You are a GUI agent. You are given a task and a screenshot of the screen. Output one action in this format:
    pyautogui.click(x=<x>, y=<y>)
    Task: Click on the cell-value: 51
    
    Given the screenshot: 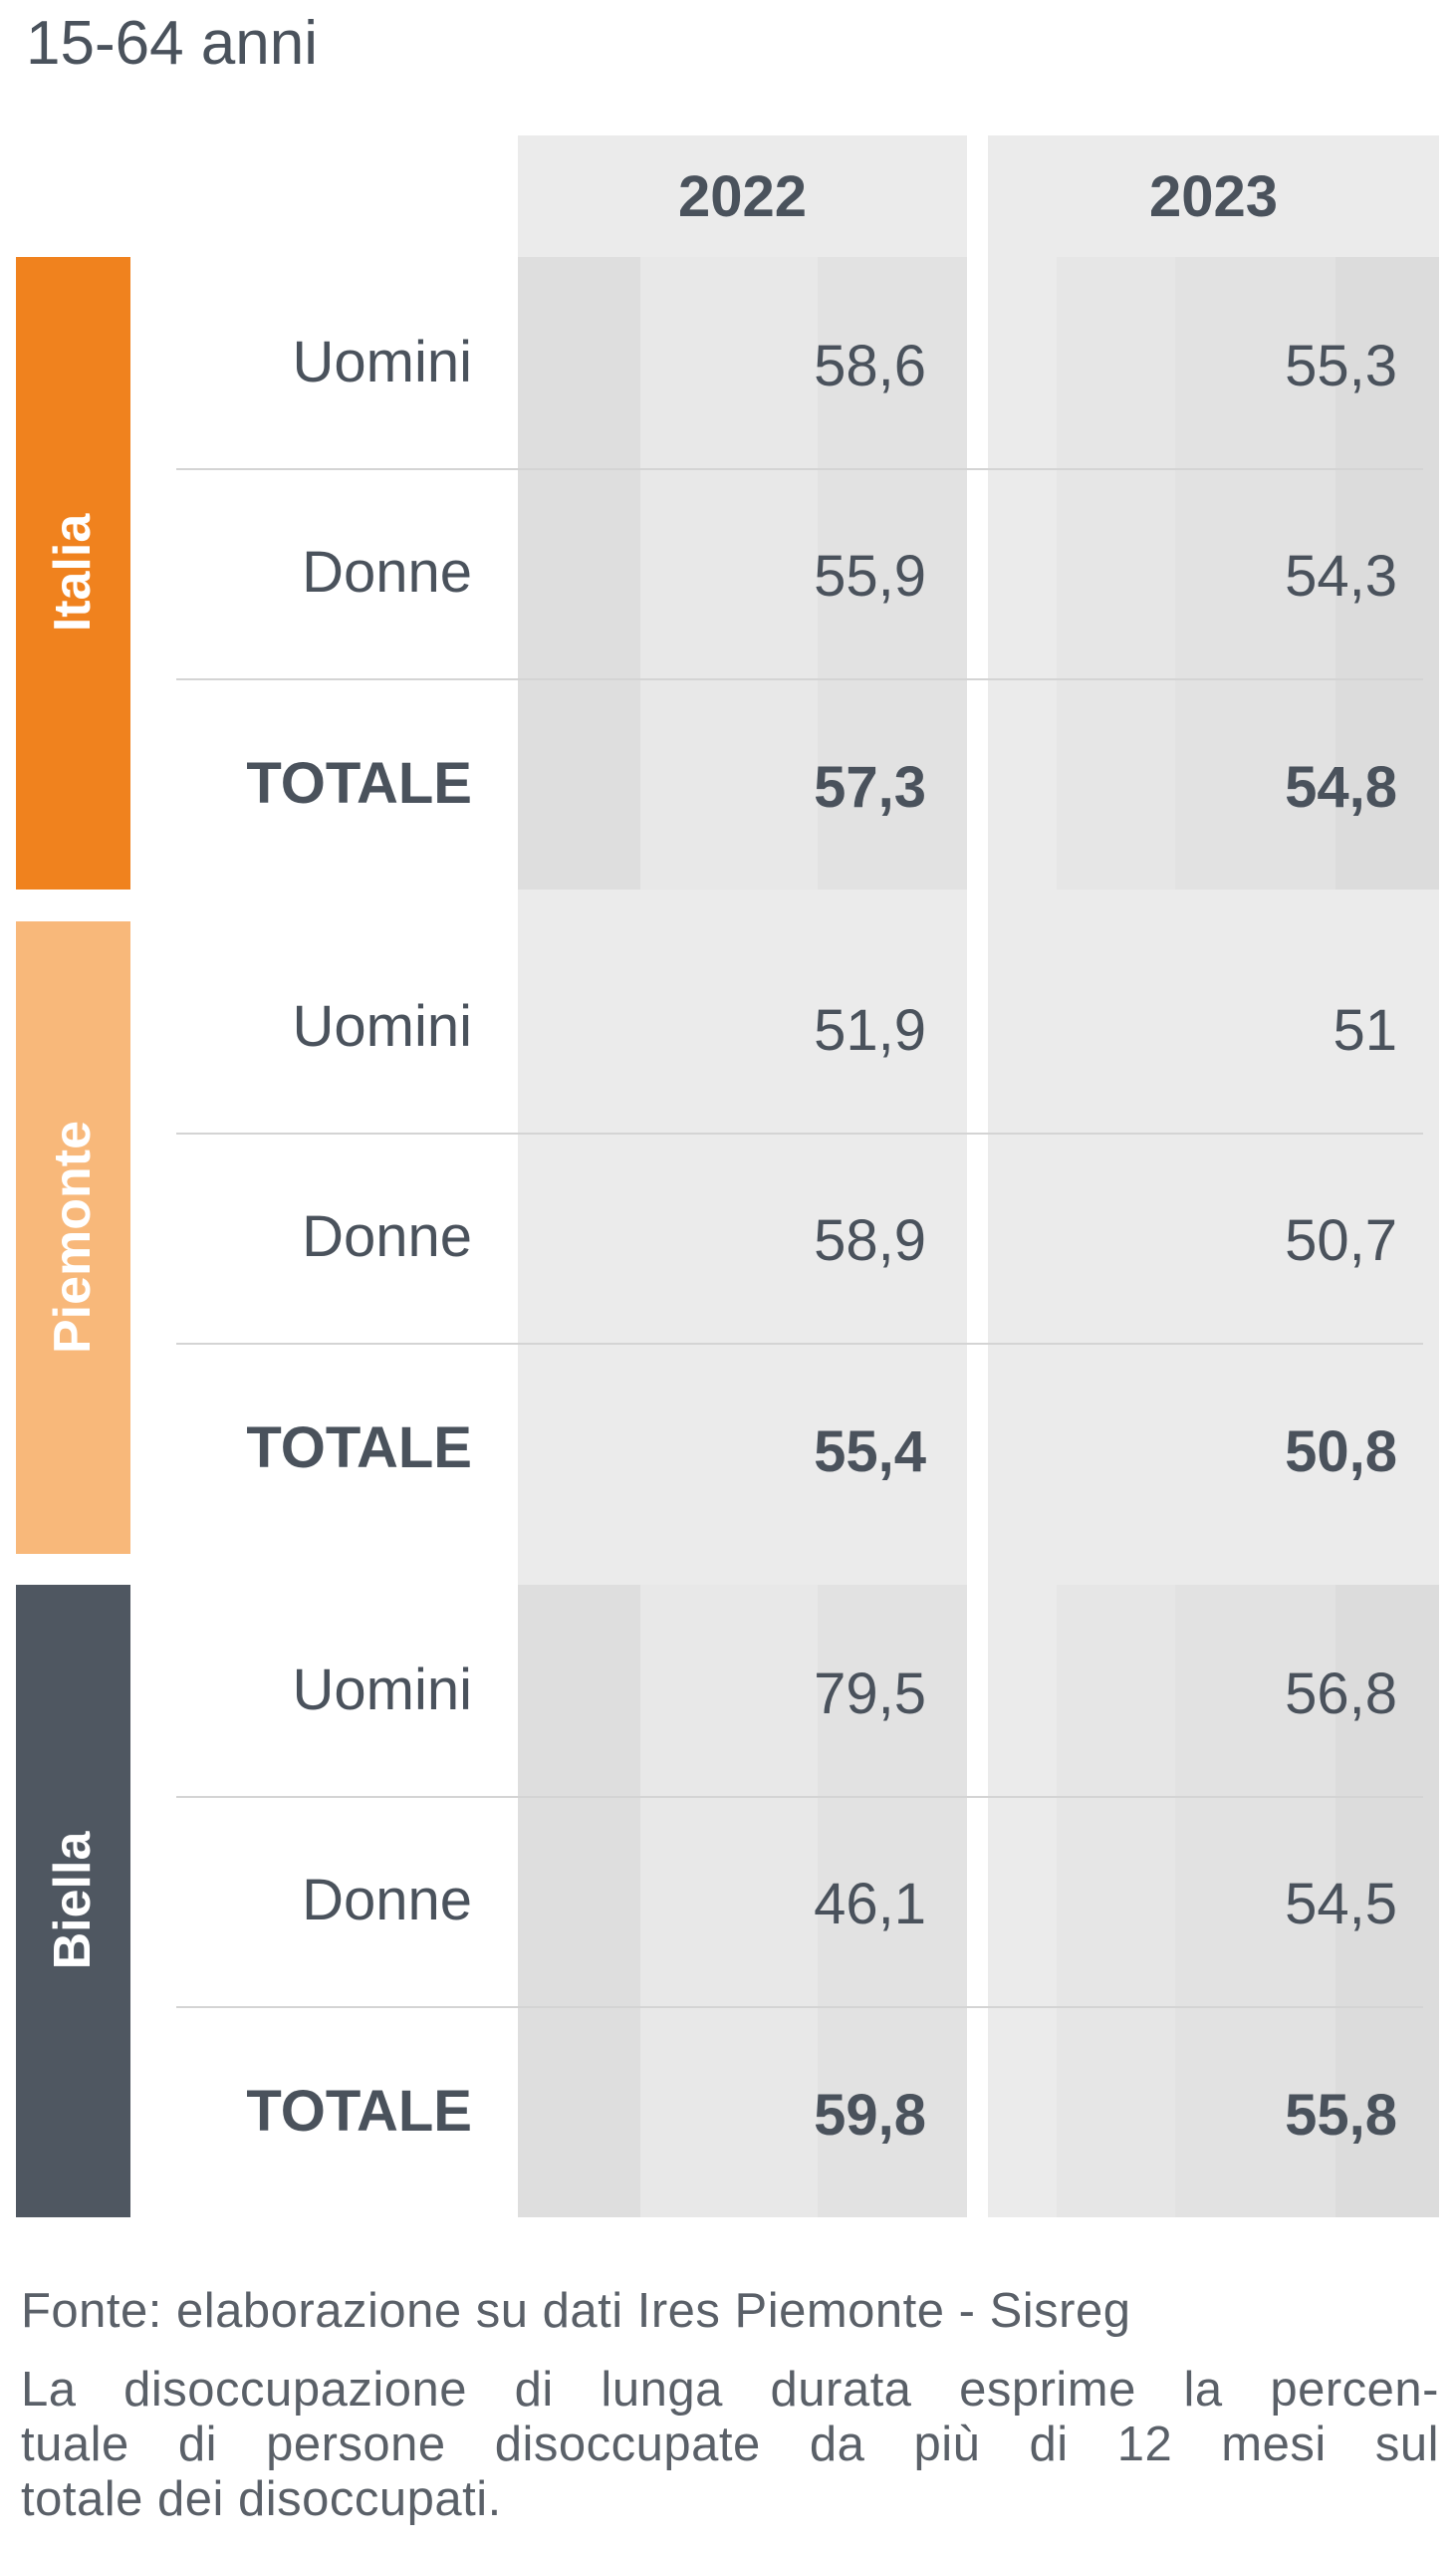 What is the action you would take?
    pyautogui.click(x=1365, y=1030)
    